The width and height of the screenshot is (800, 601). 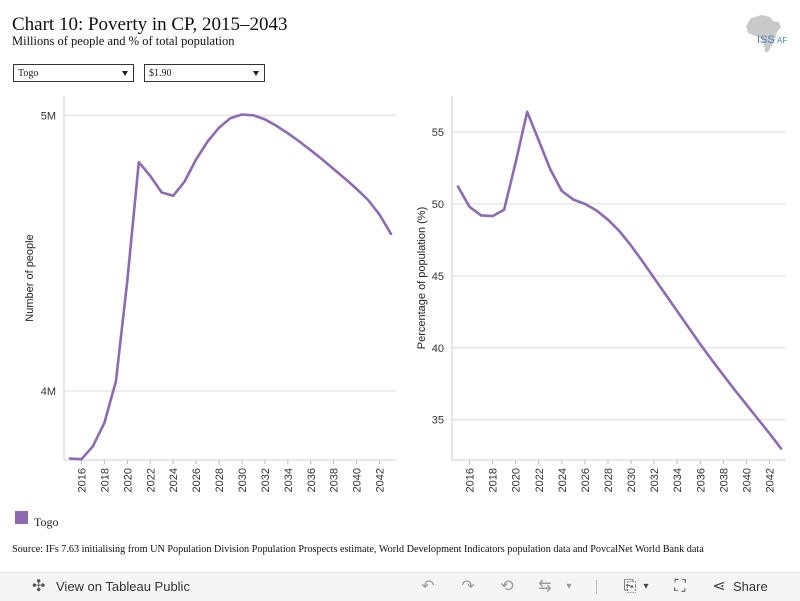 What do you see at coordinates (507, 586) in the screenshot?
I see `revert-icon: ⟲` at bounding box center [507, 586].